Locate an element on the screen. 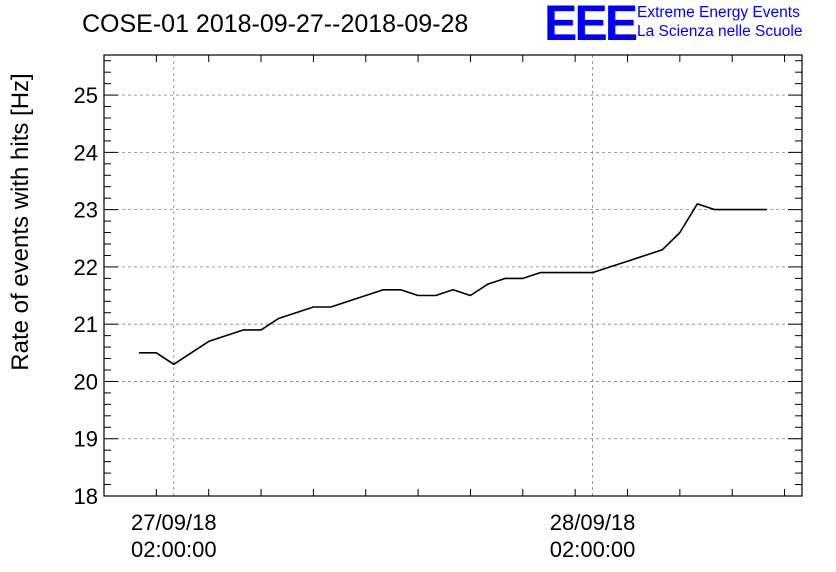  chart-title: COSE-01 2018-09-27--2018-09-28 is located at coordinates (275, 24).